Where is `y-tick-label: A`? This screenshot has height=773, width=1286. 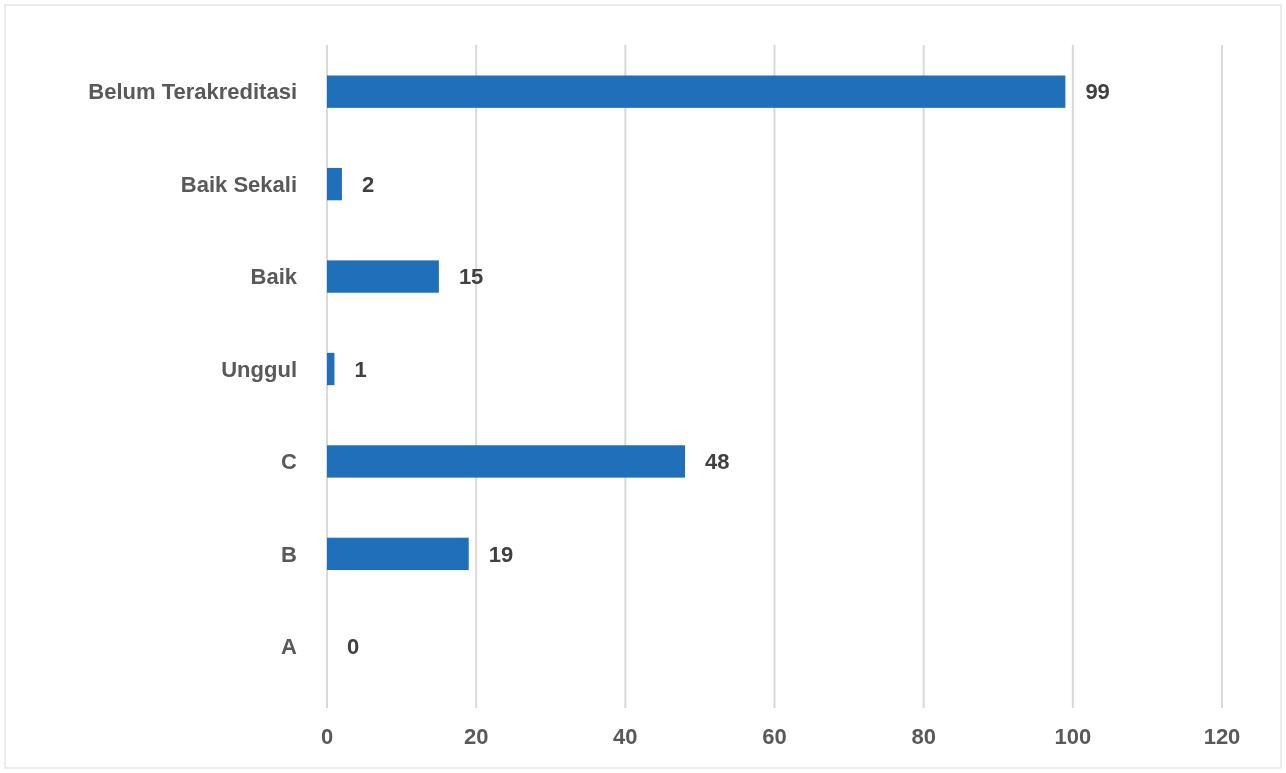 y-tick-label: A is located at coordinates (289, 647).